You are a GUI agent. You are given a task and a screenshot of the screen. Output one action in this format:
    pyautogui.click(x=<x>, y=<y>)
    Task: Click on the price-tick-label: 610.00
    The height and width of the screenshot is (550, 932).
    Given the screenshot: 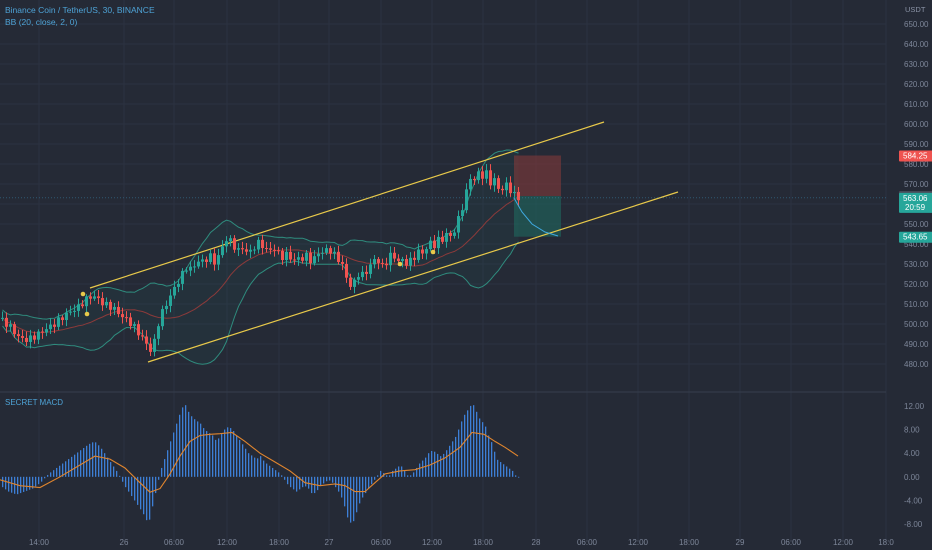 What is the action you would take?
    pyautogui.click(x=916, y=104)
    